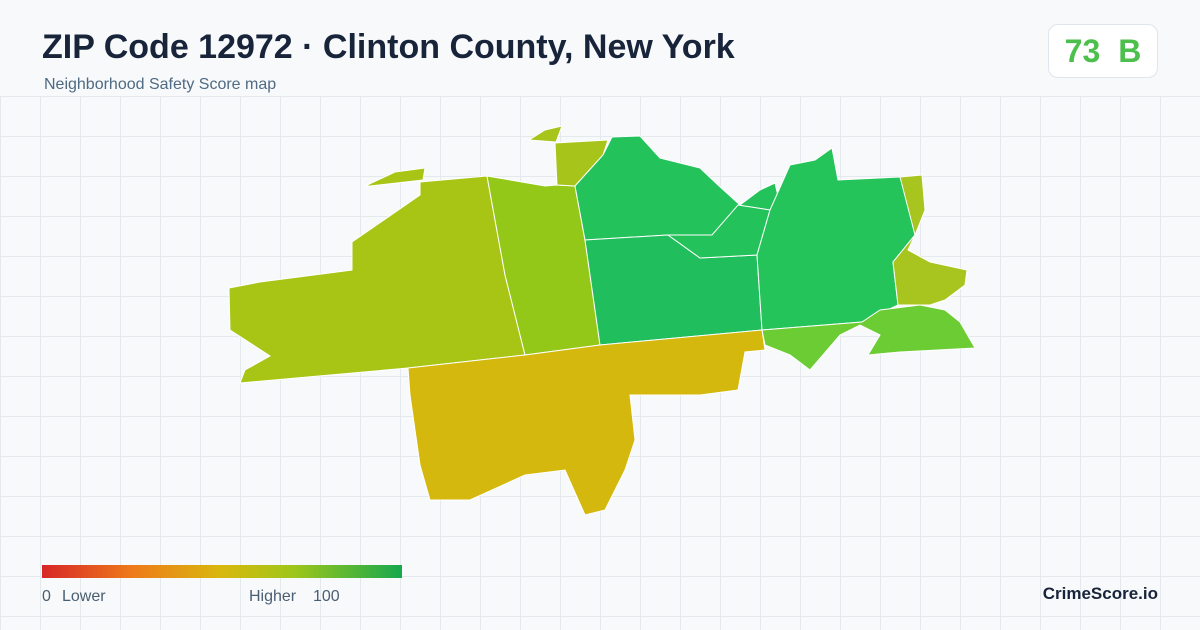 The height and width of the screenshot is (630, 1200). What do you see at coordinates (273, 596) in the screenshot?
I see `legend-max-label: Higher` at bounding box center [273, 596].